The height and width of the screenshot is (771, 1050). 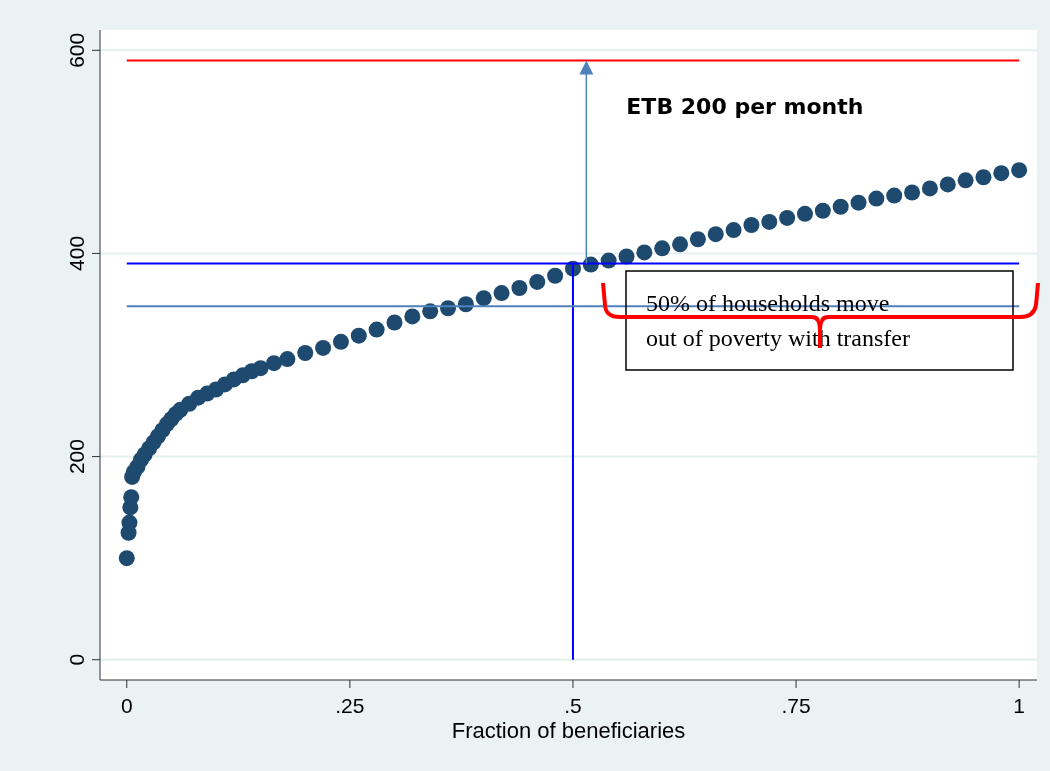 What do you see at coordinates (568, 730) in the screenshot?
I see `x-axis-title: Fraction of beneficiaries` at bounding box center [568, 730].